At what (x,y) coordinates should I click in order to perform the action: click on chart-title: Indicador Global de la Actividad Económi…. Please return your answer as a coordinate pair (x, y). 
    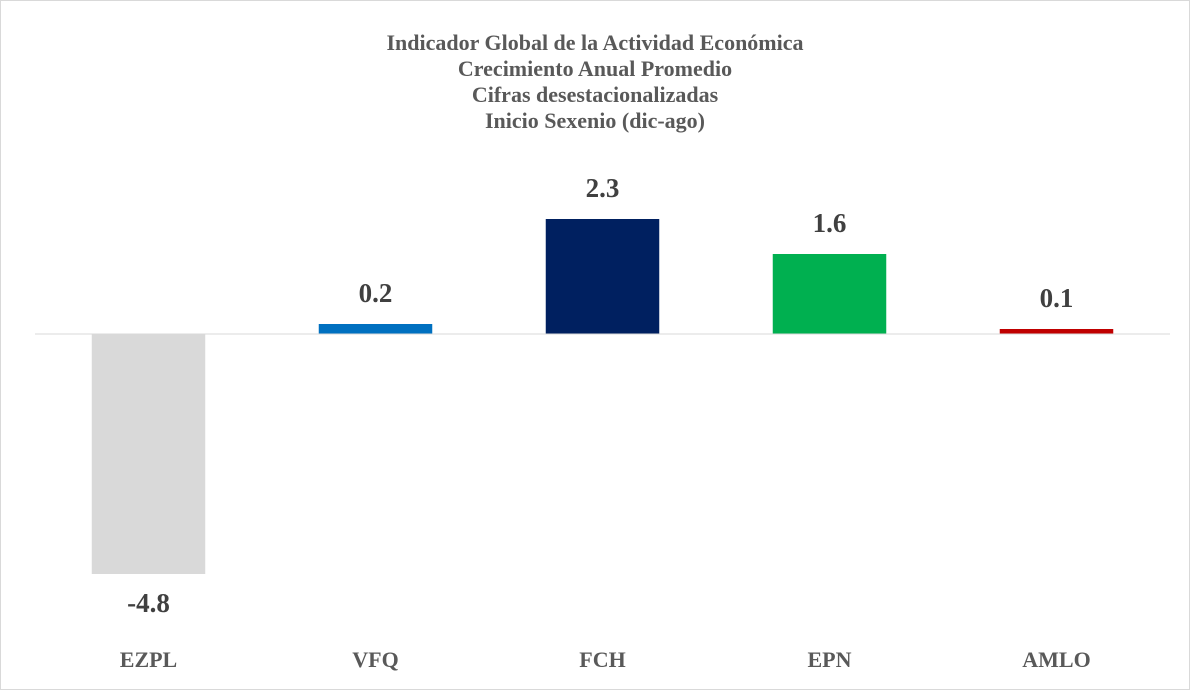
    Looking at the image, I should click on (594, 42).